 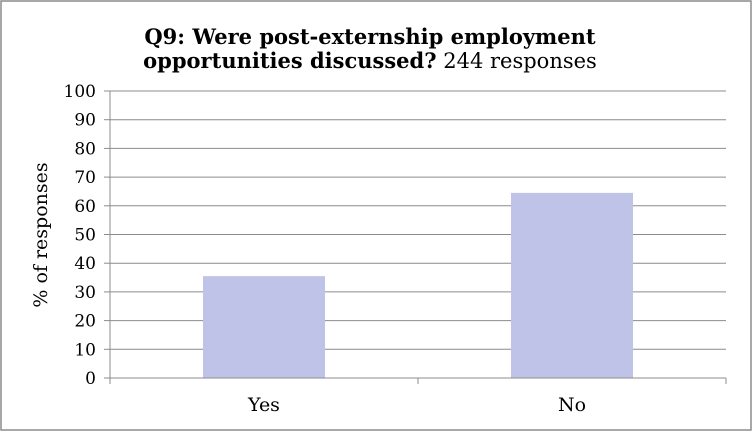 I want to click on chart-title-line2: opportunities discussed? 244 responses, so click(x=370, y=60).